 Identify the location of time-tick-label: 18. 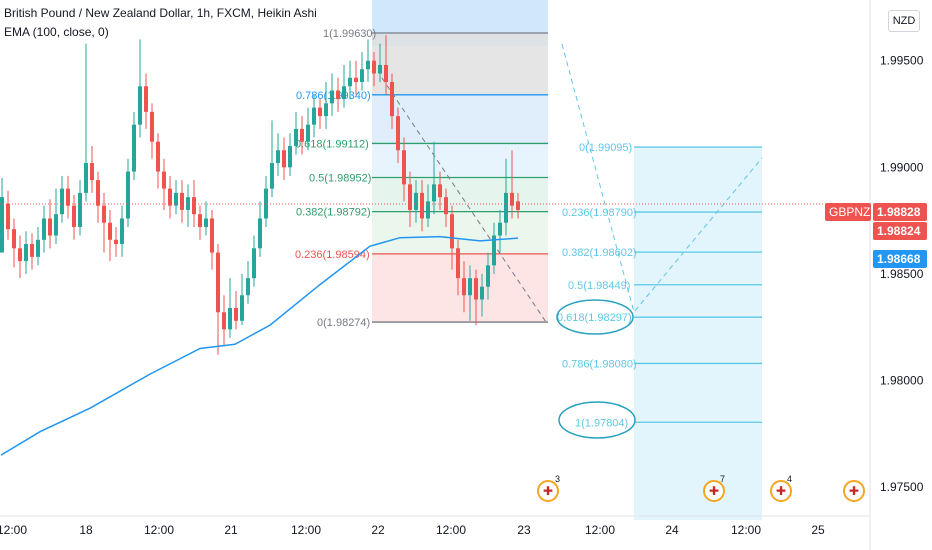
(86, 530).